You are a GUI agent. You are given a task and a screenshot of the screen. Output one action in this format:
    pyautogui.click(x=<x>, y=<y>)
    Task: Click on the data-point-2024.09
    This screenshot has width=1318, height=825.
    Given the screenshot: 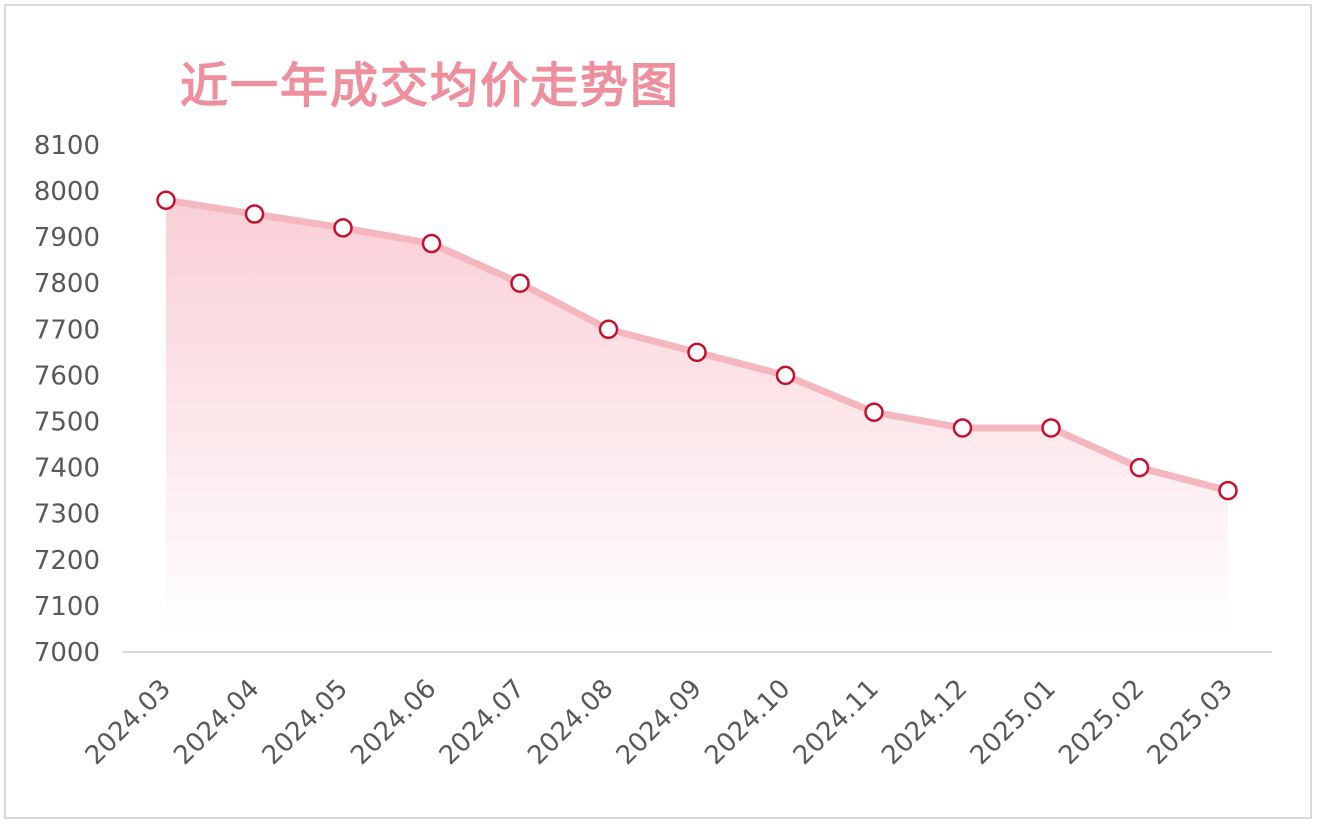 What is the action you would take?
    pyautogui.click(x=697, y=352)
    